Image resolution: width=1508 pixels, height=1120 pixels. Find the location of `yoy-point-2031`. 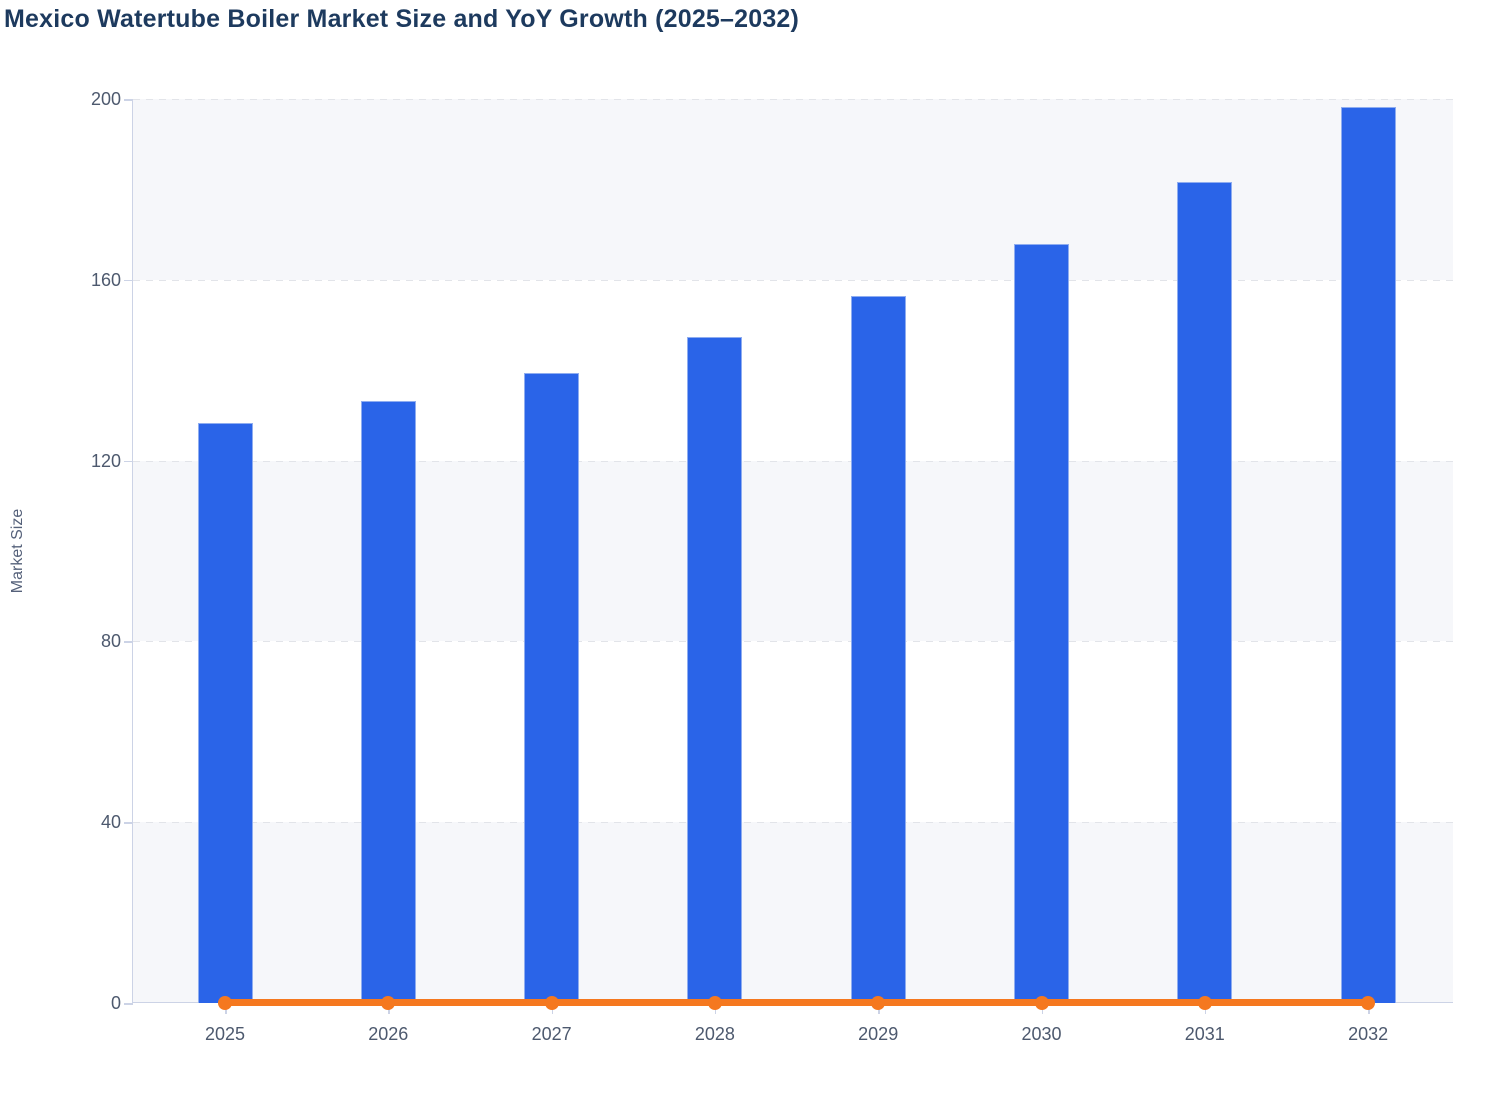

yoy-point-2031 is located at coordinates (1204, 1003).